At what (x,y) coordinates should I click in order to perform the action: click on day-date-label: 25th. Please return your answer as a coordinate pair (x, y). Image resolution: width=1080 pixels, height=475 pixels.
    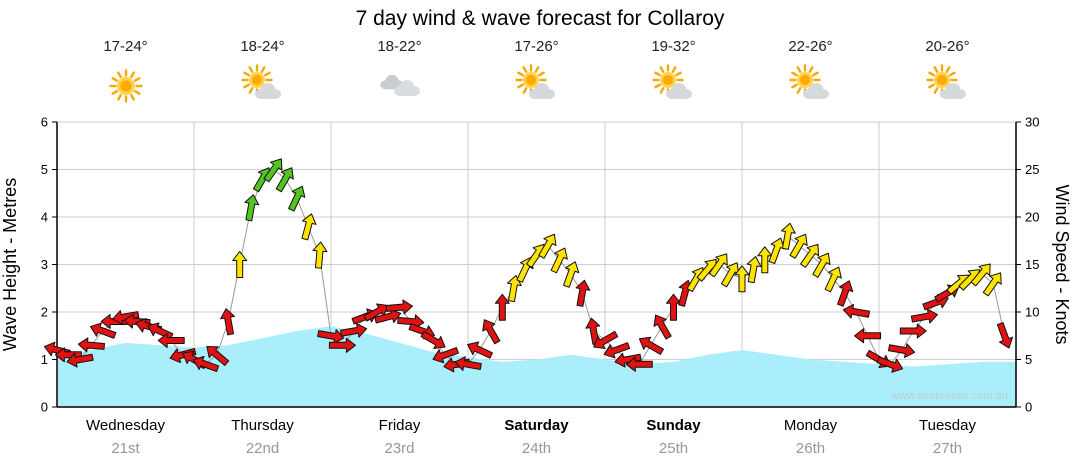
    Looking at the image, I should click on (673, 448).